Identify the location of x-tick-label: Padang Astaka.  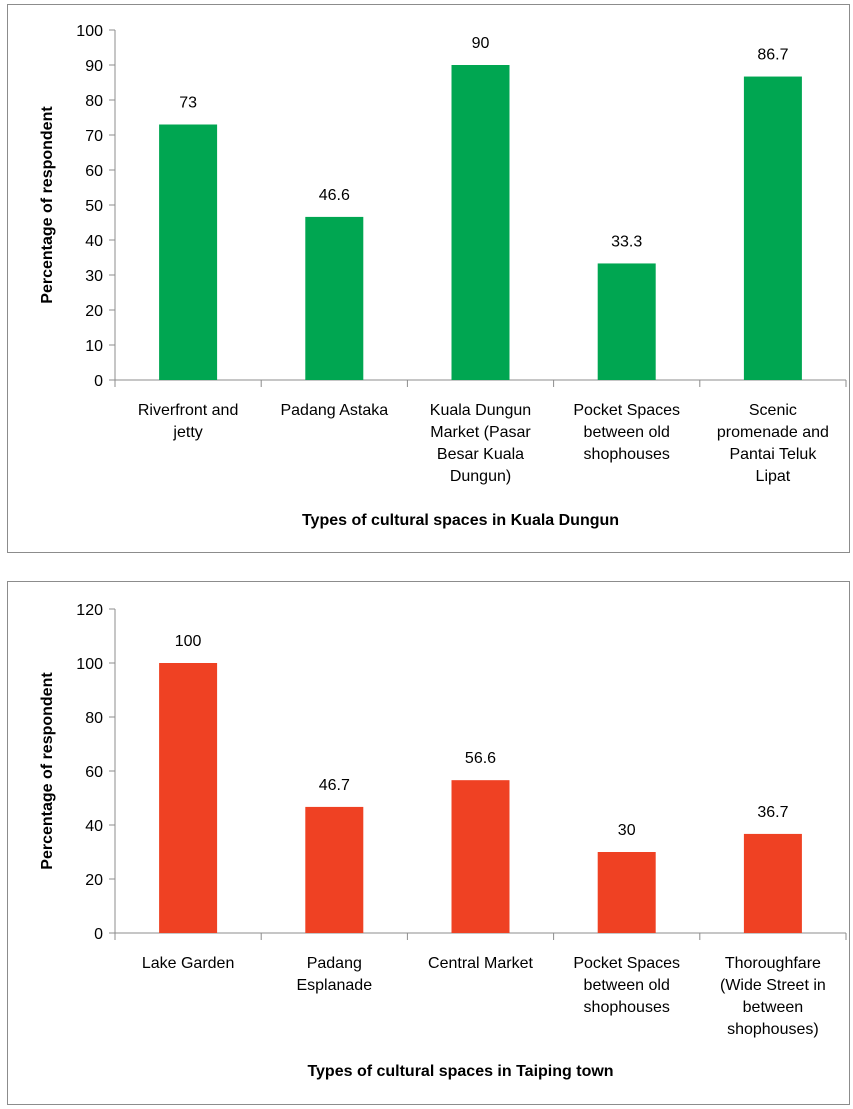
(334, 410).